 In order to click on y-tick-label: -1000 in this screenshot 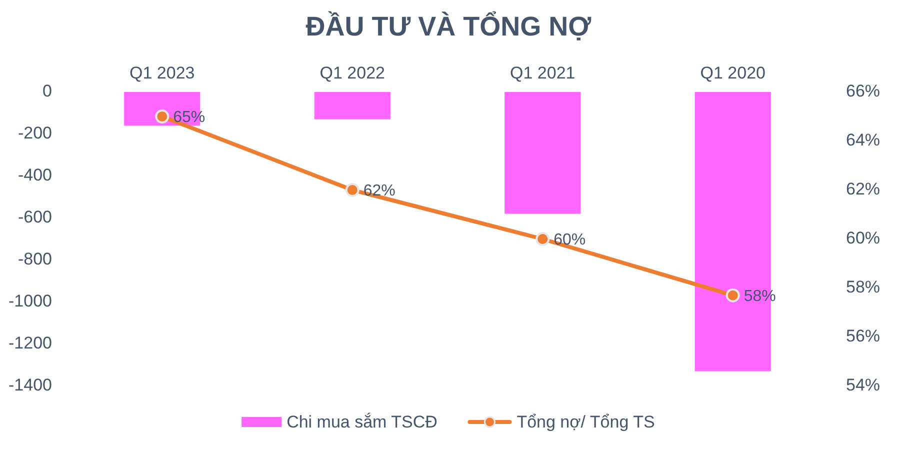, I will do `click(30, 301)`.